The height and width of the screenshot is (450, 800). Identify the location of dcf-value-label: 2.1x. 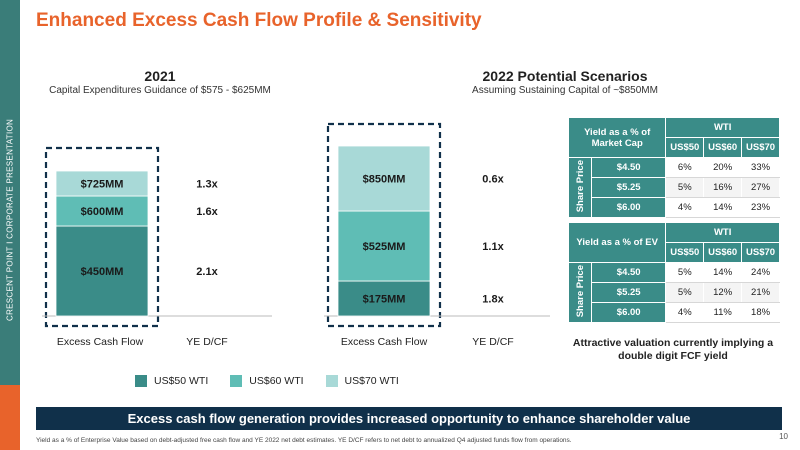
(207, 272).